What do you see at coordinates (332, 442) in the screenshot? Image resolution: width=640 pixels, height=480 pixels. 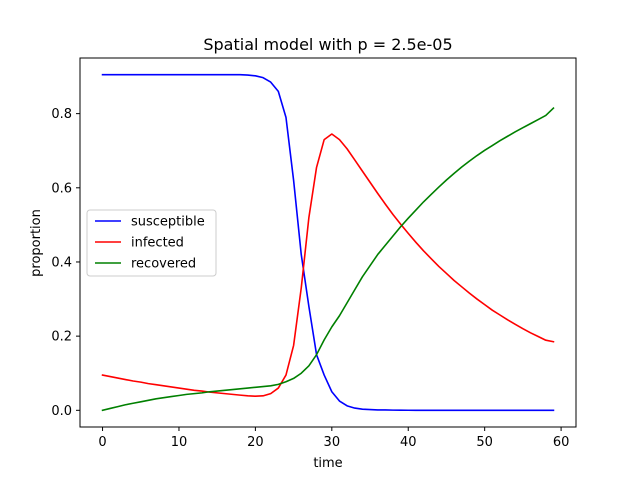 I see `x-tick-label: 30` at bounding box center [332, 442].